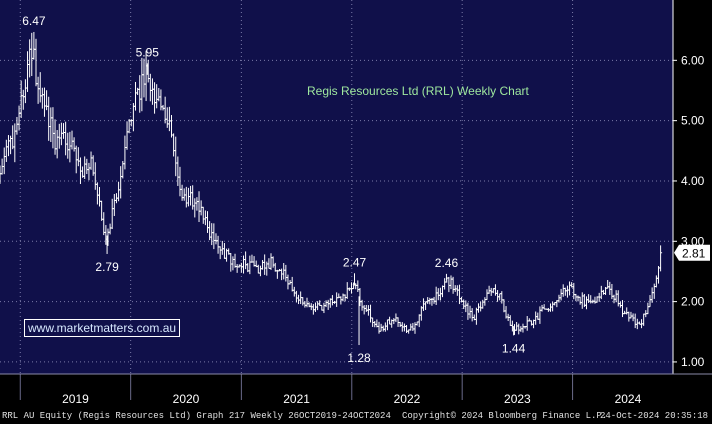  I want to click on x-tick-label: 2020, so click(186, 399).